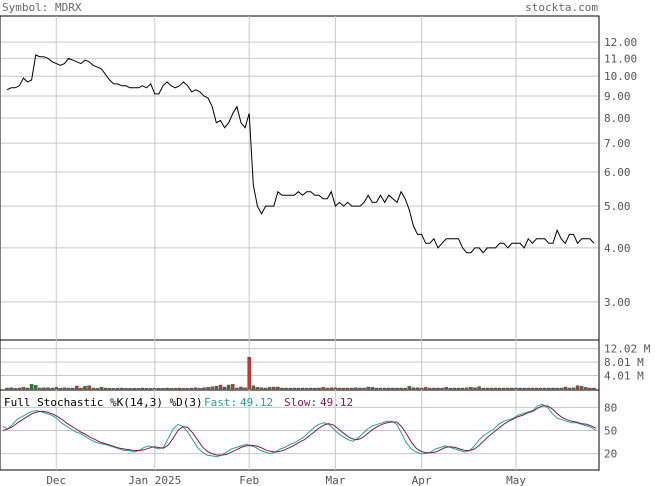 Image resolution: width=655 pixels, height=486 pixels. Describe the element at coordinates (516, 480) in the screenshot. I see `date-tick-label: May` at that location.